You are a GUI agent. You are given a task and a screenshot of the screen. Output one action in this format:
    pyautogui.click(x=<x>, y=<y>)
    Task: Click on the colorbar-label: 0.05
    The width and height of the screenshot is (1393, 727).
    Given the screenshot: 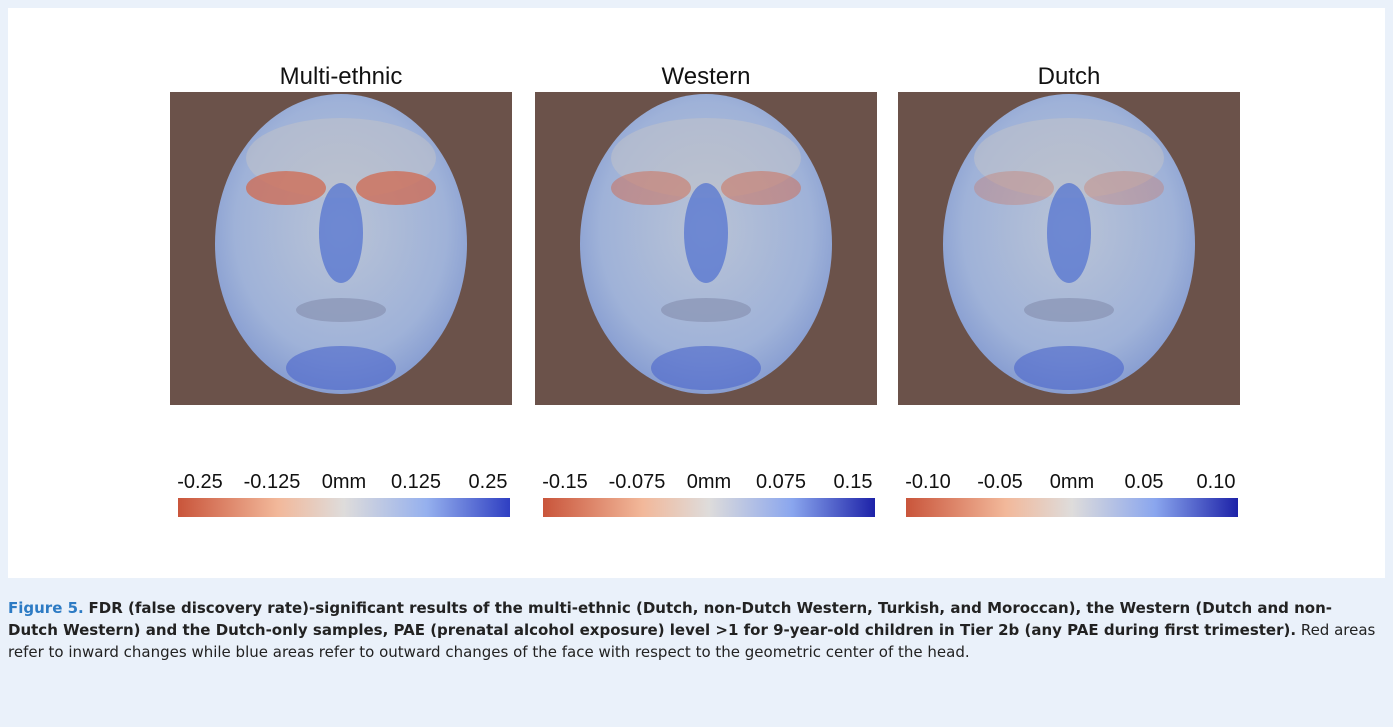 What is the action you would take?
    pyautogui.click(x=1144, y=482)
    